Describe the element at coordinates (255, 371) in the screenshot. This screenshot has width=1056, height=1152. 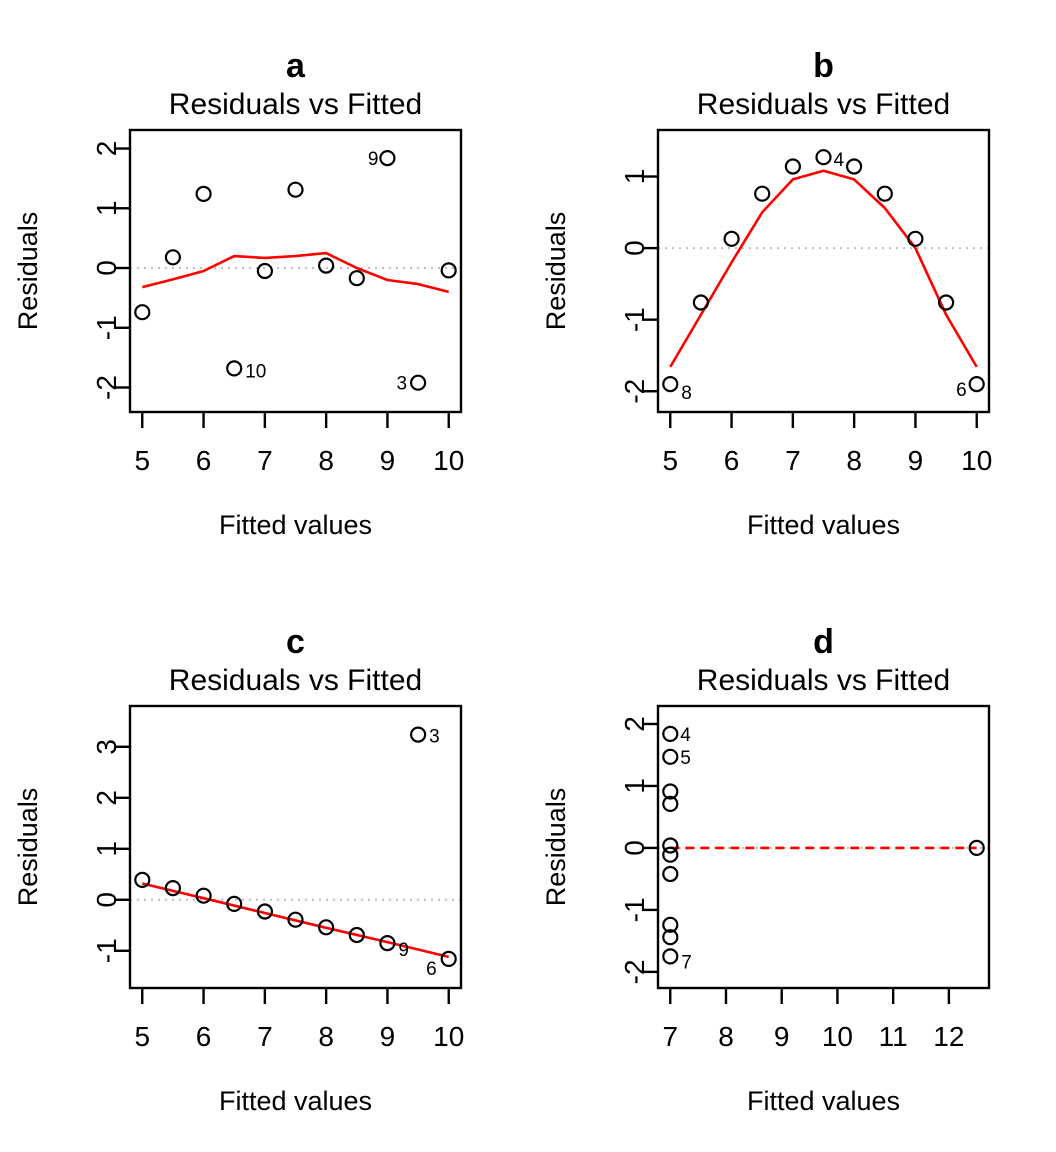
I see `point-label: 10` at that location.